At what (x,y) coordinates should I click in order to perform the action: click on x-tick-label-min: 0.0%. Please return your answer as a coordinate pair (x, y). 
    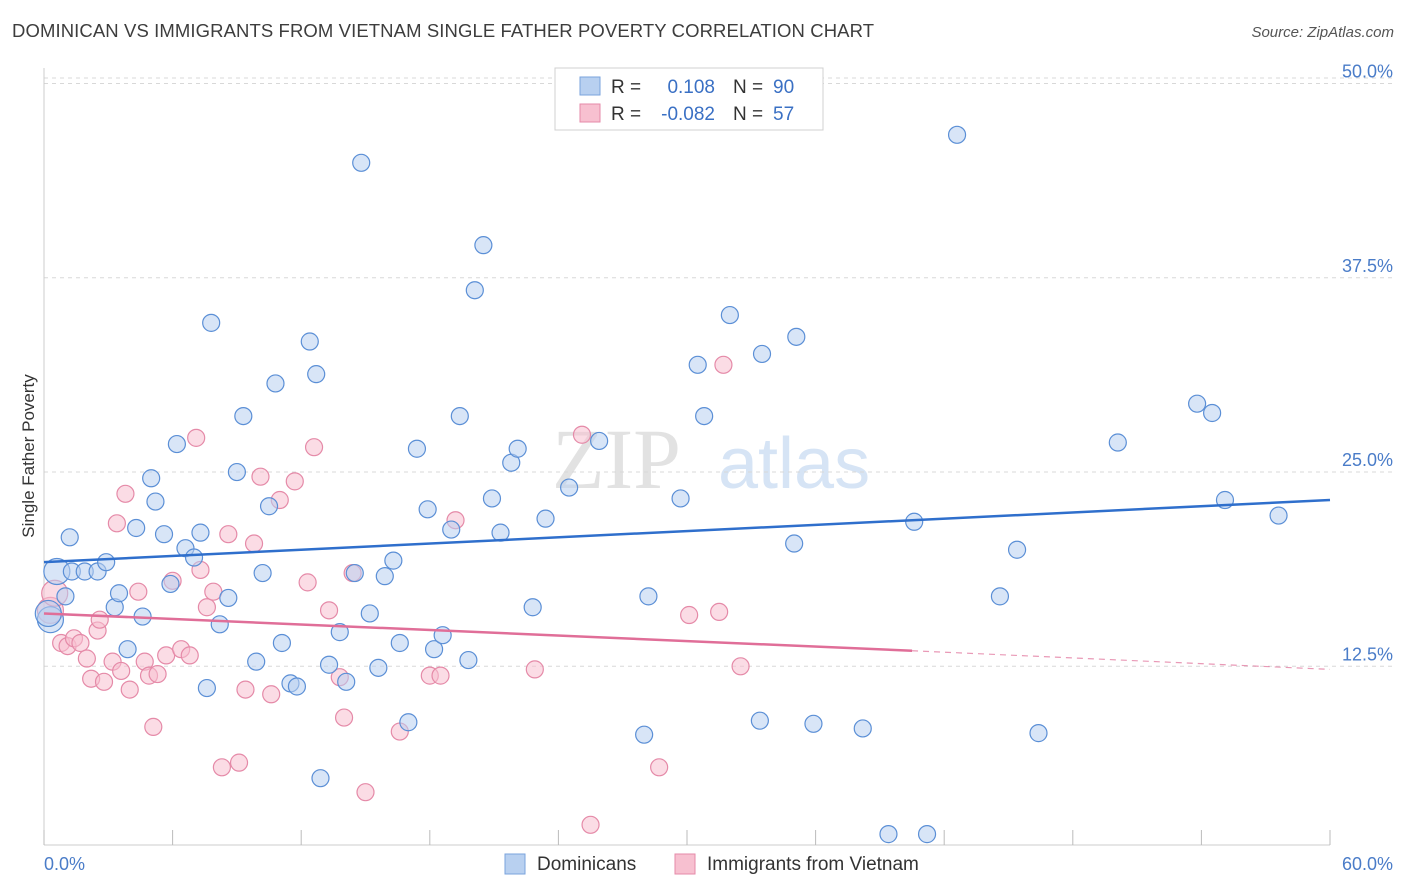
    Looking at the image, I should click on (64, 864).